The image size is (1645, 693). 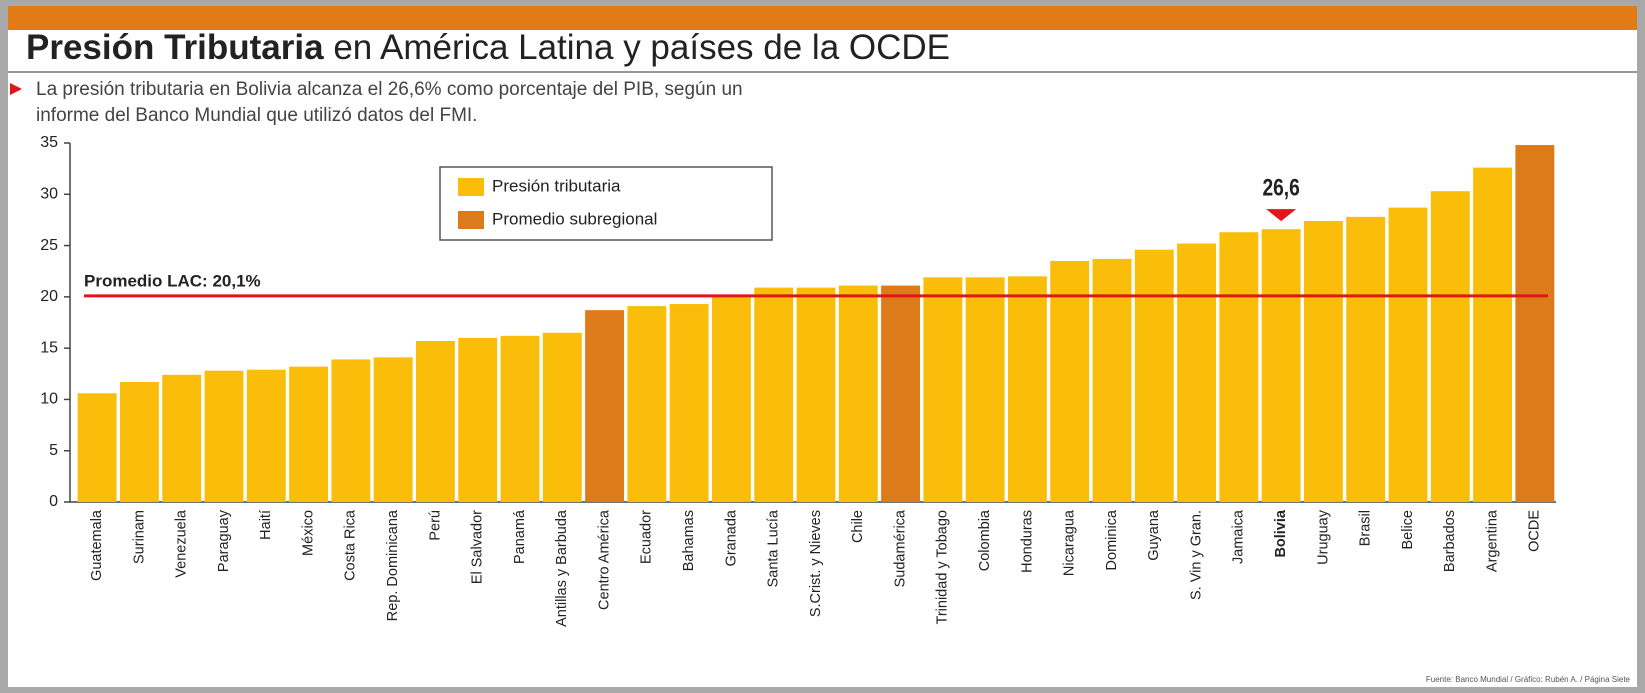 What do you see at coordinates (900, 548) in the screenshot?
I see `x-tick-label: Sudamérica` at bounding box center [900, 548].